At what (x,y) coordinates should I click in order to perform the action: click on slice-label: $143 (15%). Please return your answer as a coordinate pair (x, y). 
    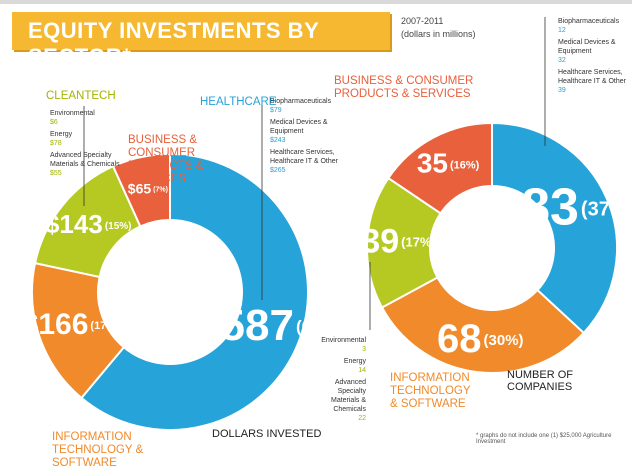
    Looking at the image, I should click on (88, 224).